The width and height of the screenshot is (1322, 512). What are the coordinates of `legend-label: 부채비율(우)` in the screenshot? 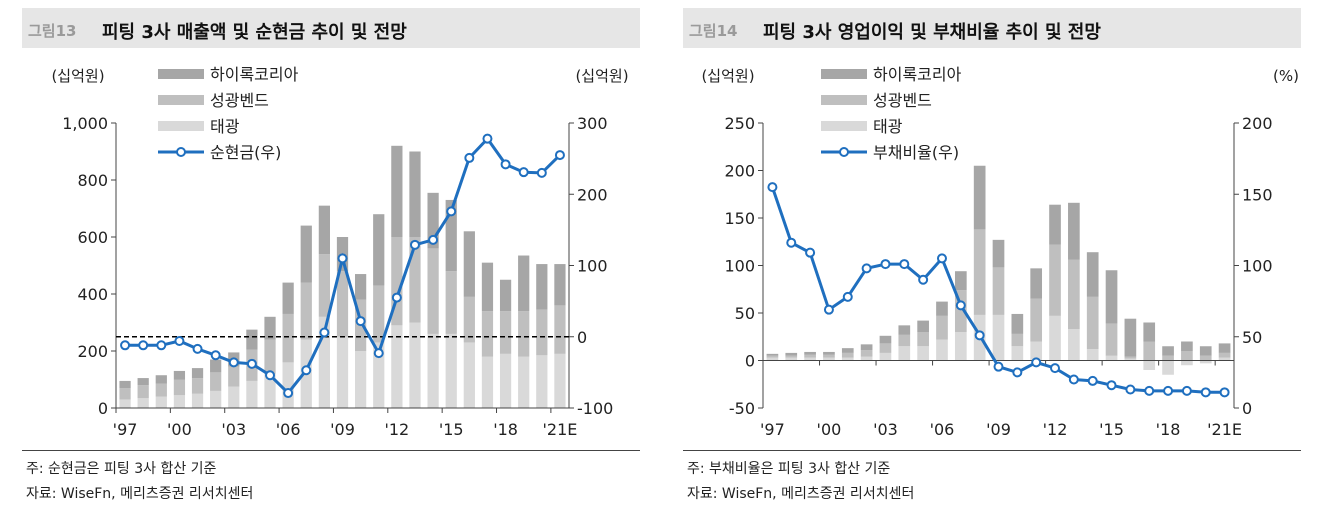 It's located at (916, 152).